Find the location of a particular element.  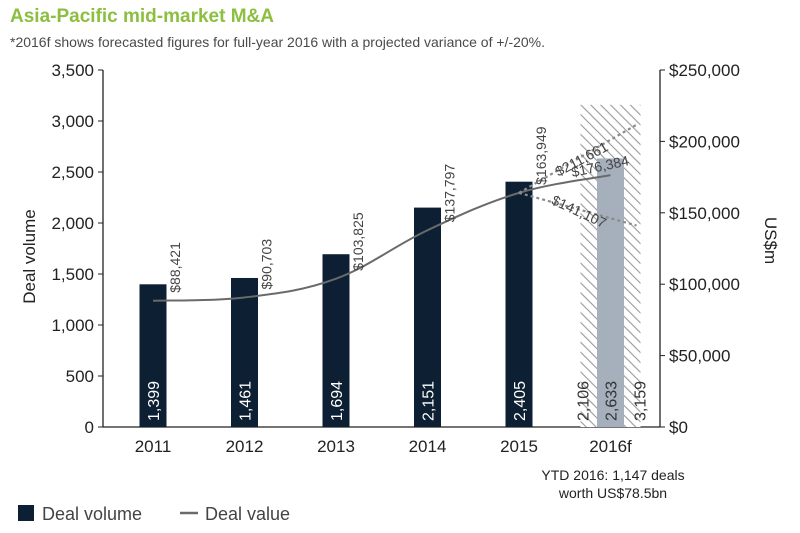

deal-value-label: $103,825 is located at coordinates (358, 241).